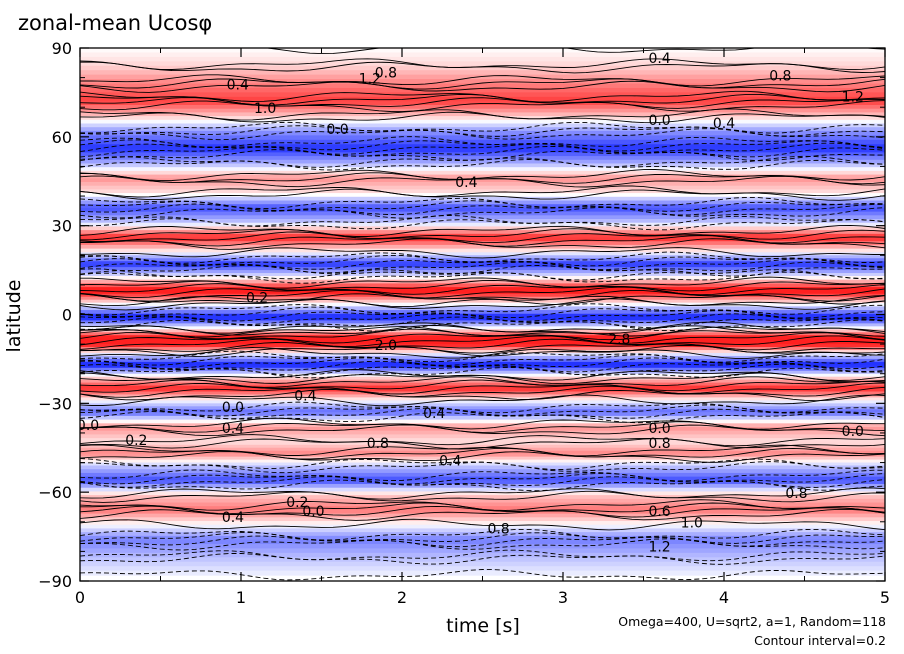  What do you see at coordinates (692, 524) in the screenshot?
I see `contour-value-label: 1.0` at bounding box center [692, 524].